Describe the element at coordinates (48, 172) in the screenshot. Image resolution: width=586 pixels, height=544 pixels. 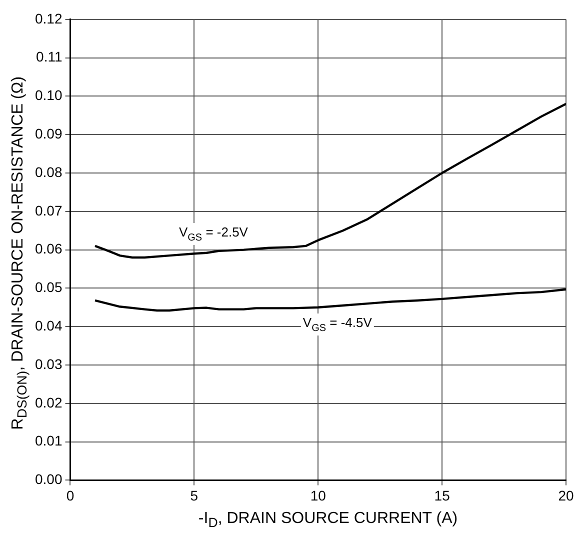
I see `y-tick-label: 0.08` at that location.